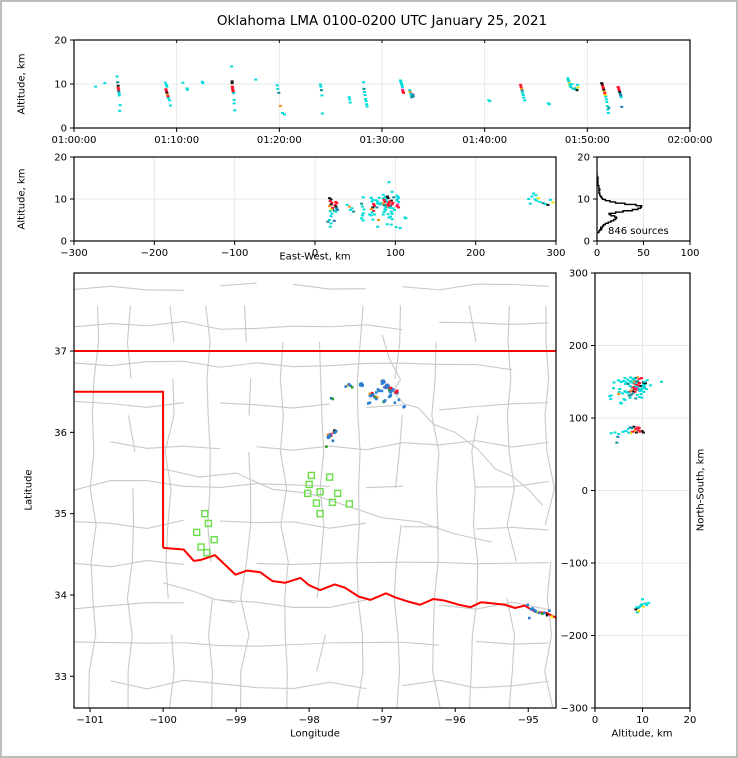 Image resolution: width=738 pixels, height=758 pixels. I want to click on ew-height-y-tick-label: 0, so click(64, 242).